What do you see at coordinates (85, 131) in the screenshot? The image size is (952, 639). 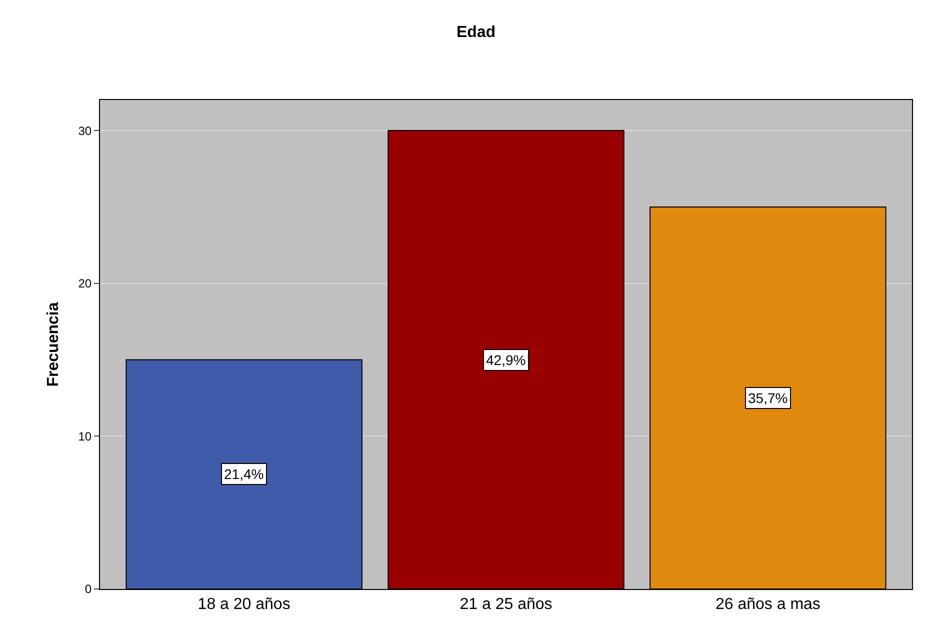 I see `y-tick-label: 30` at bounding box center [85, 131].